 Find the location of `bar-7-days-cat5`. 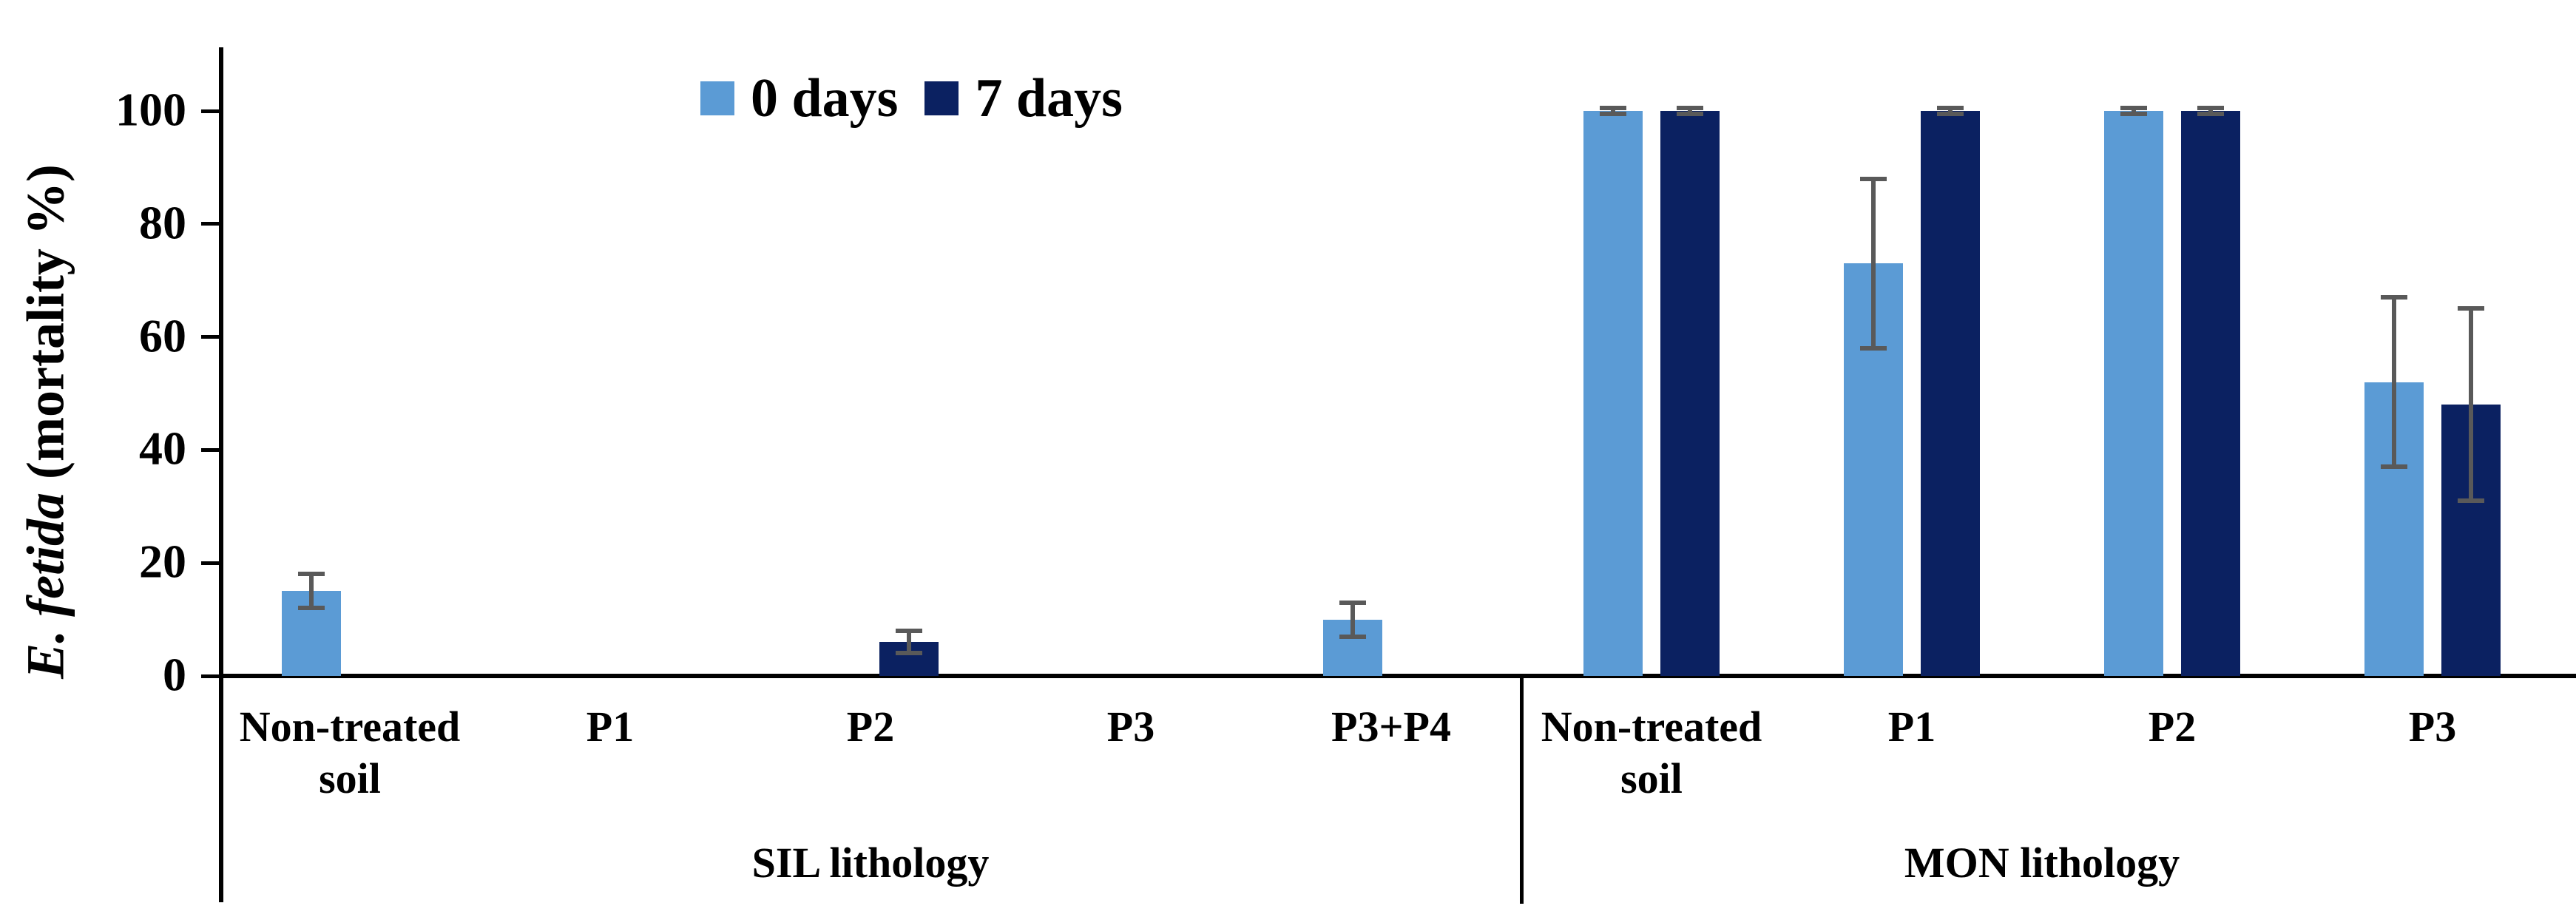

bar-7-days-cat5 is located at coordinates (1690, 393).